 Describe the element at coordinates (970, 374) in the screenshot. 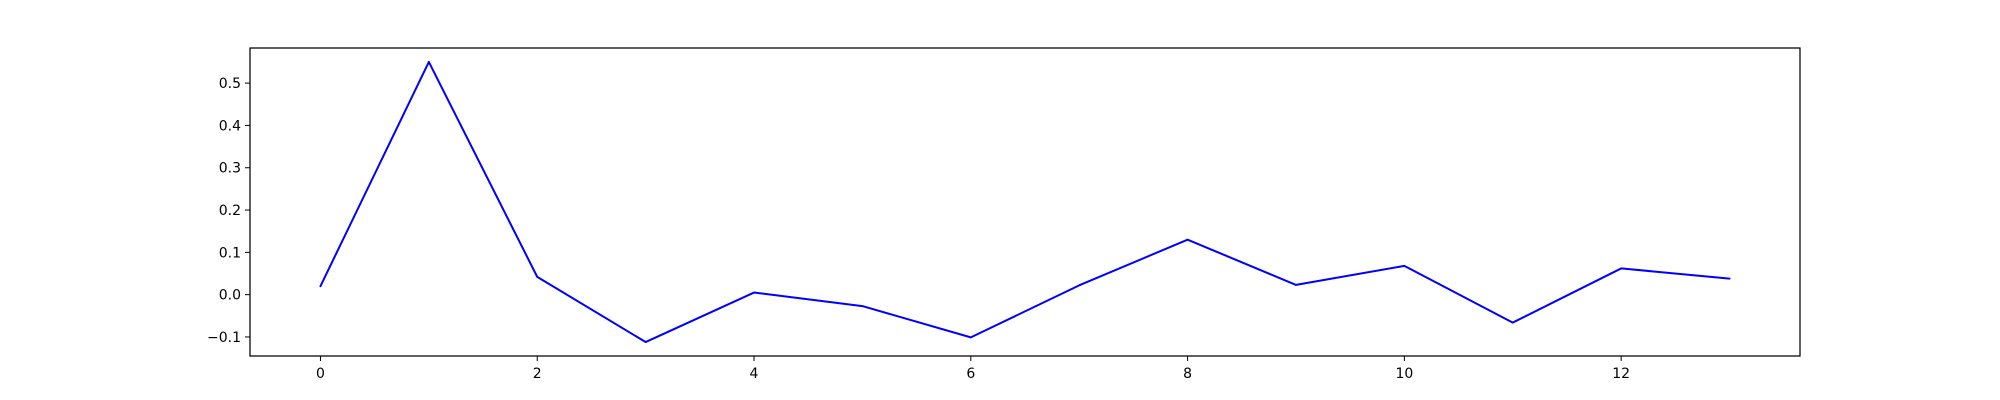

I see `x-tick-label: 6` at that location.